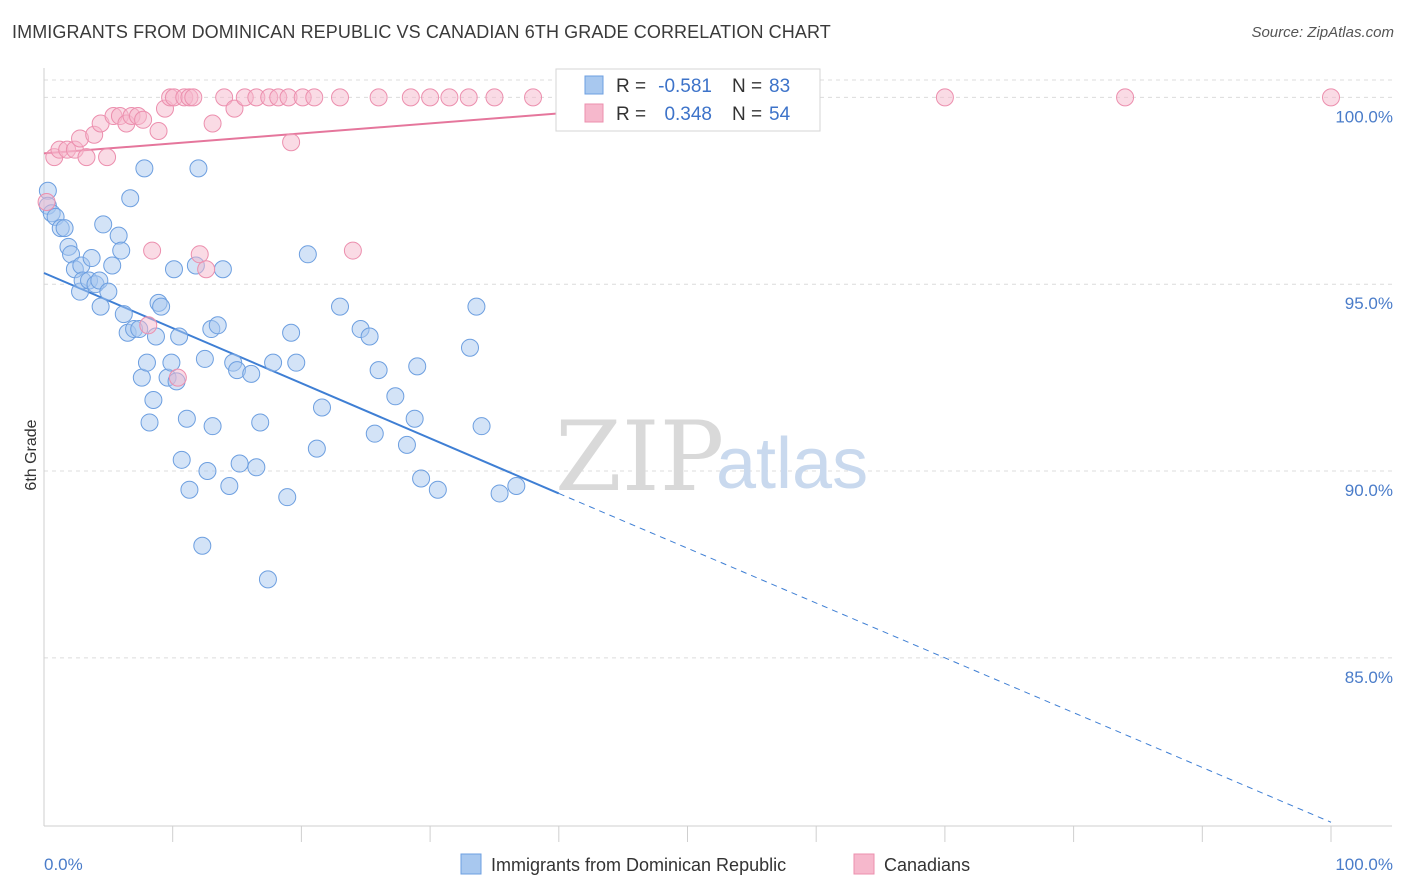  Describe the element at coordinates (747, 86) in the screenshot. I see `legend-n-label: N =` at that location.